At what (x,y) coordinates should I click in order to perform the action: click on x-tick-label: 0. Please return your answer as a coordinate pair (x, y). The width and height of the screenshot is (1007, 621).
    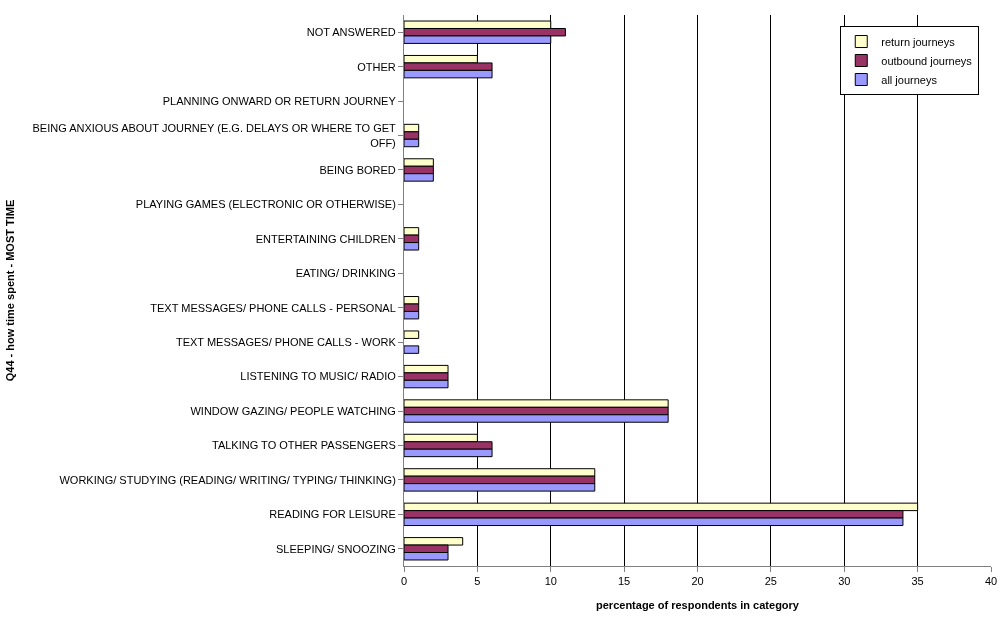
    Looking at the image, I should click on (404, 581).